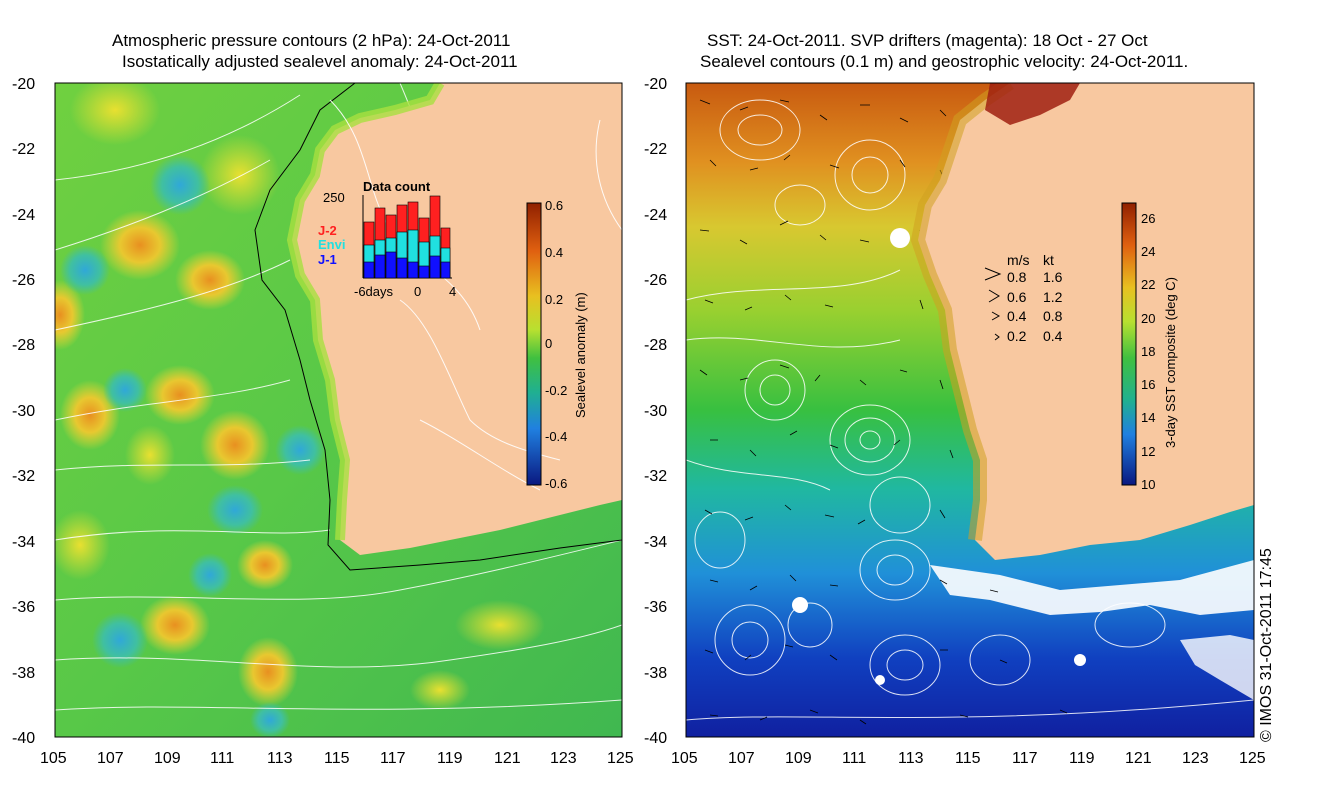  Describe the element at coordinates (655, 149) in the screenshot. I see `right-y-tick: -22` at that location.